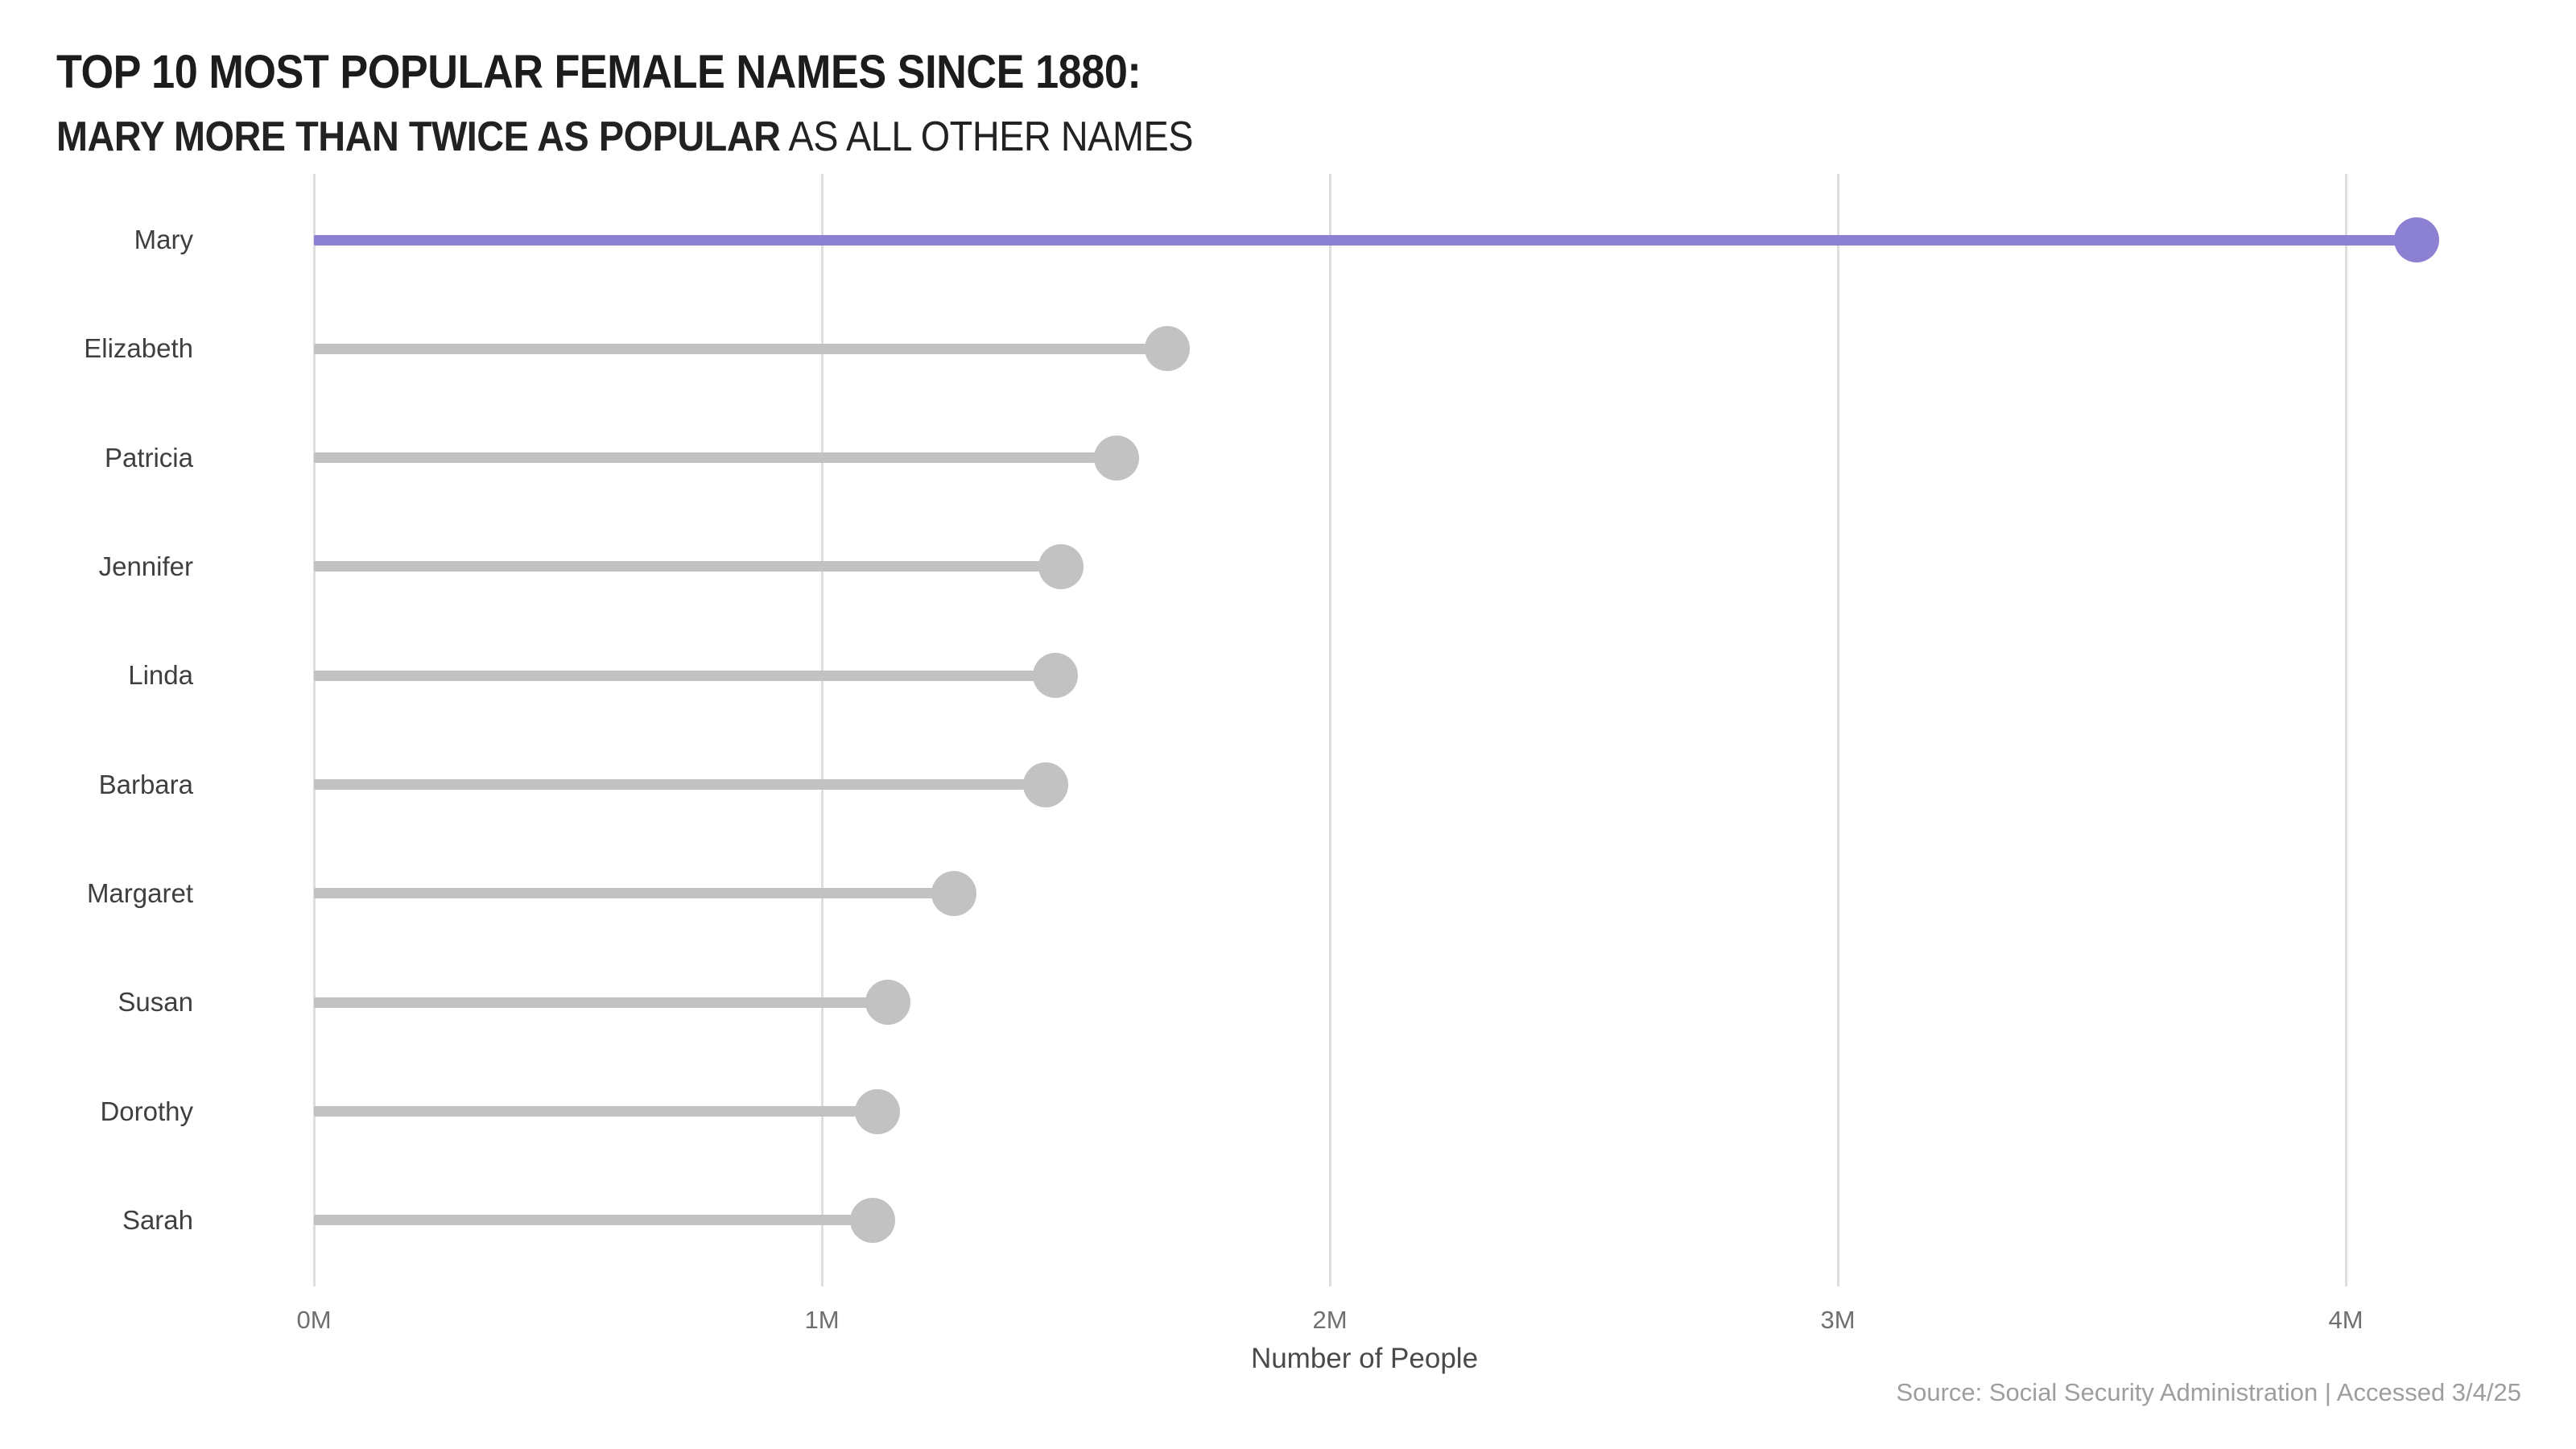 The width and height of the screenshot is (2576, 1449). Describe the element at coordinates (139, 892) in the screenshot. I see `row-label: Margaret` at that location.